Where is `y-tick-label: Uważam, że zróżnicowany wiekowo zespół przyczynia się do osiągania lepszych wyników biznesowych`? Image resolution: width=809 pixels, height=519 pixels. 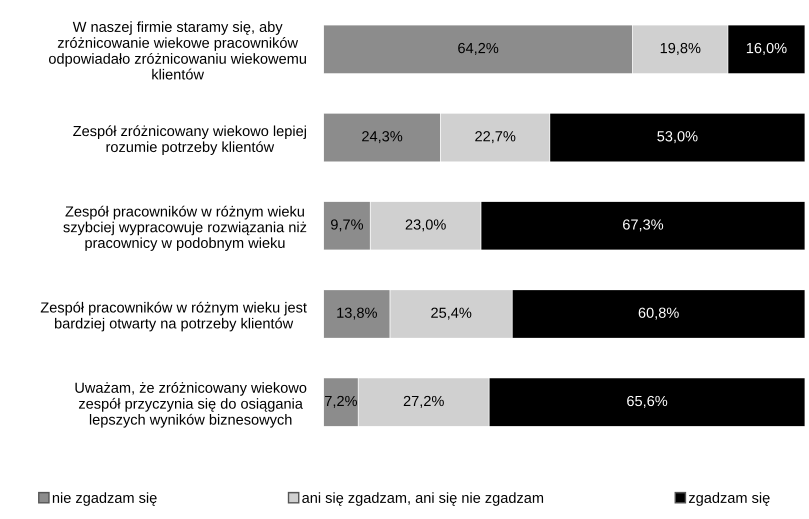 y-tick-label: Uważam, że zróżnicowany wiekowo zespół przyczynia się do osiągania lepszych wyników biznesowych is located at coordinates (190, 405).